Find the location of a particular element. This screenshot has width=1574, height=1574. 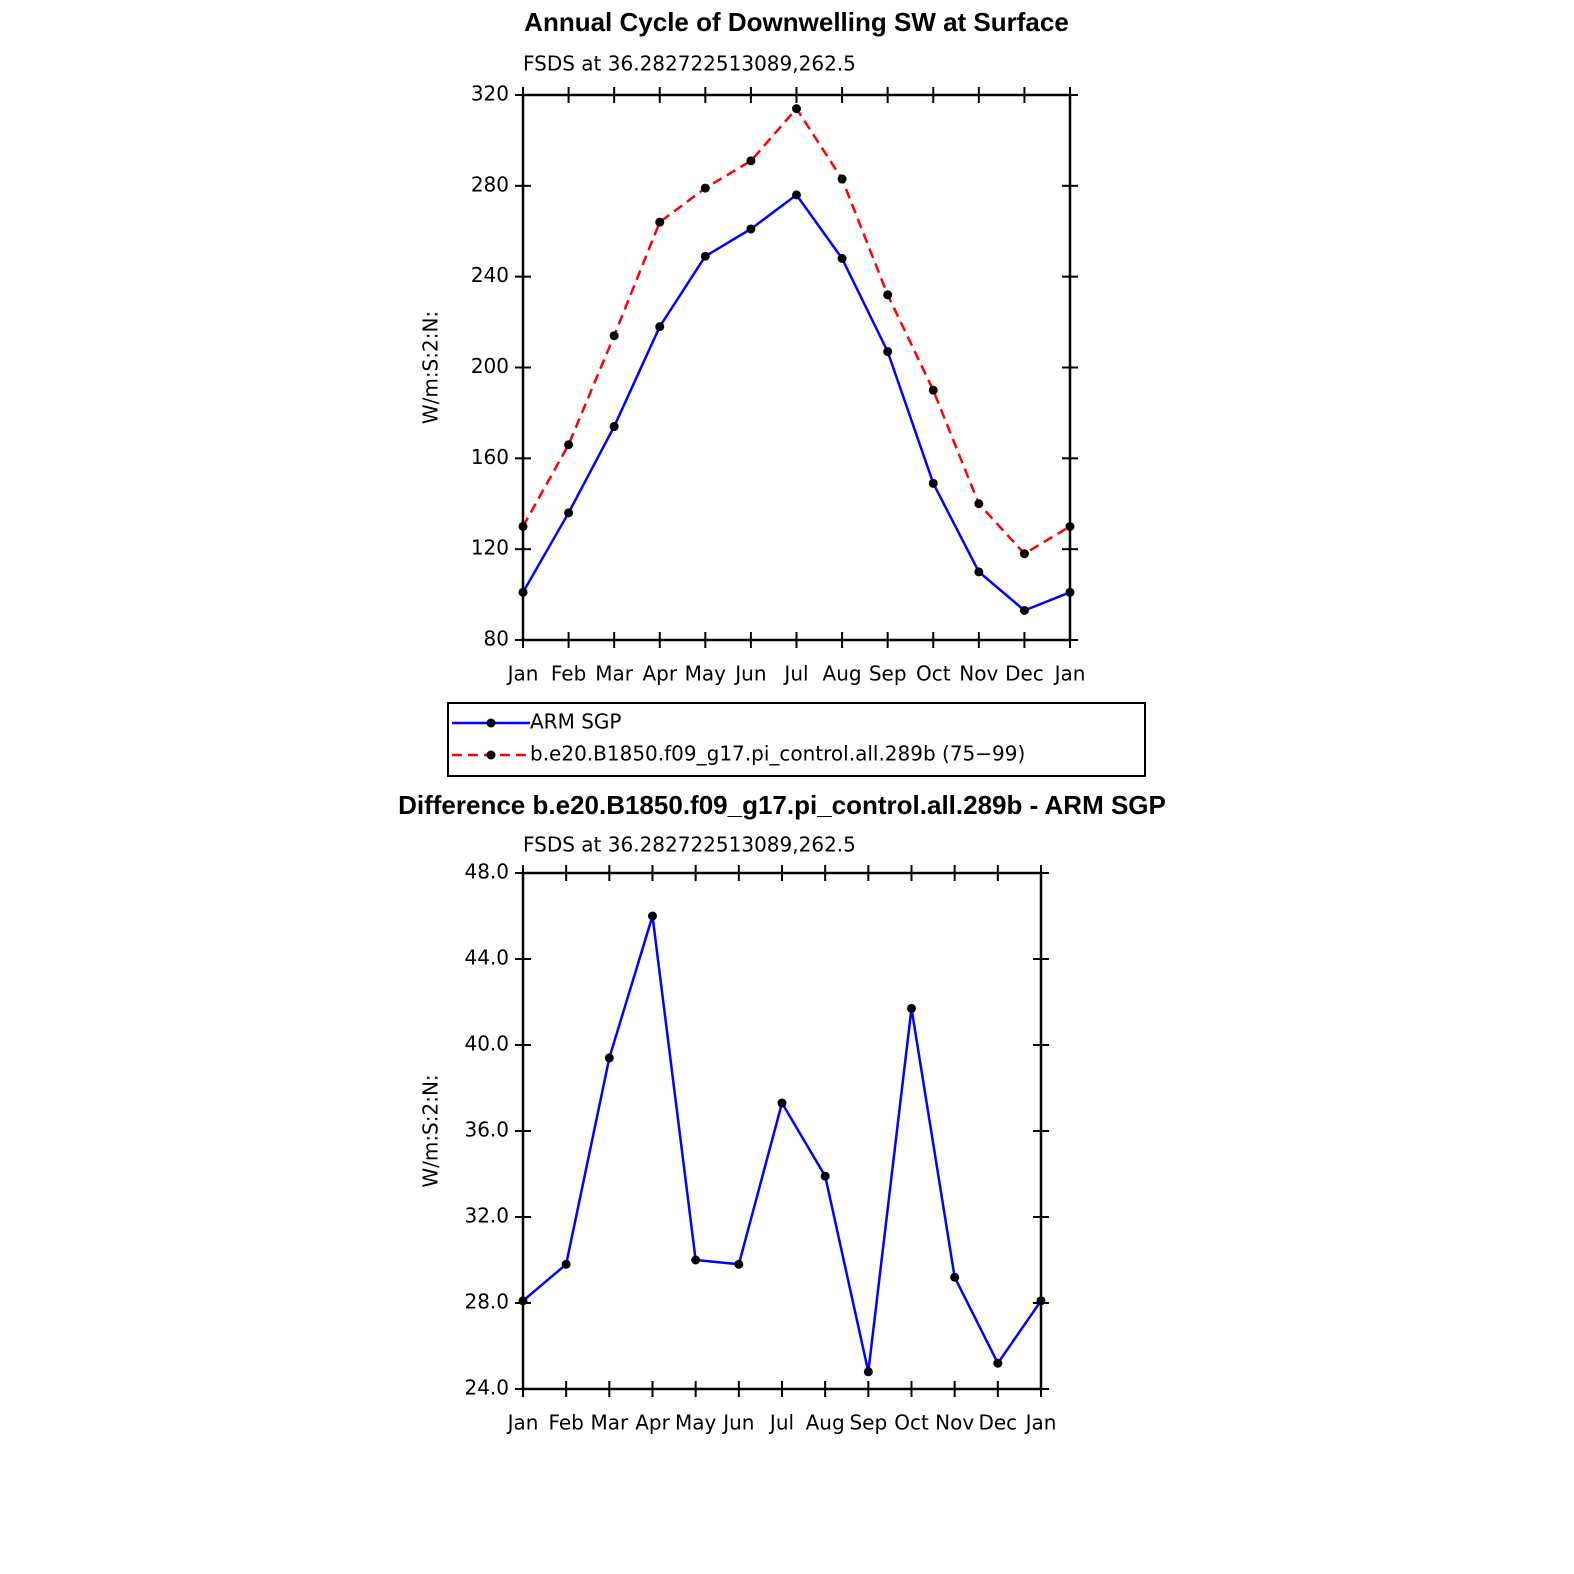

y-tick-label: 44.0 is located at coordinates (486, 958).